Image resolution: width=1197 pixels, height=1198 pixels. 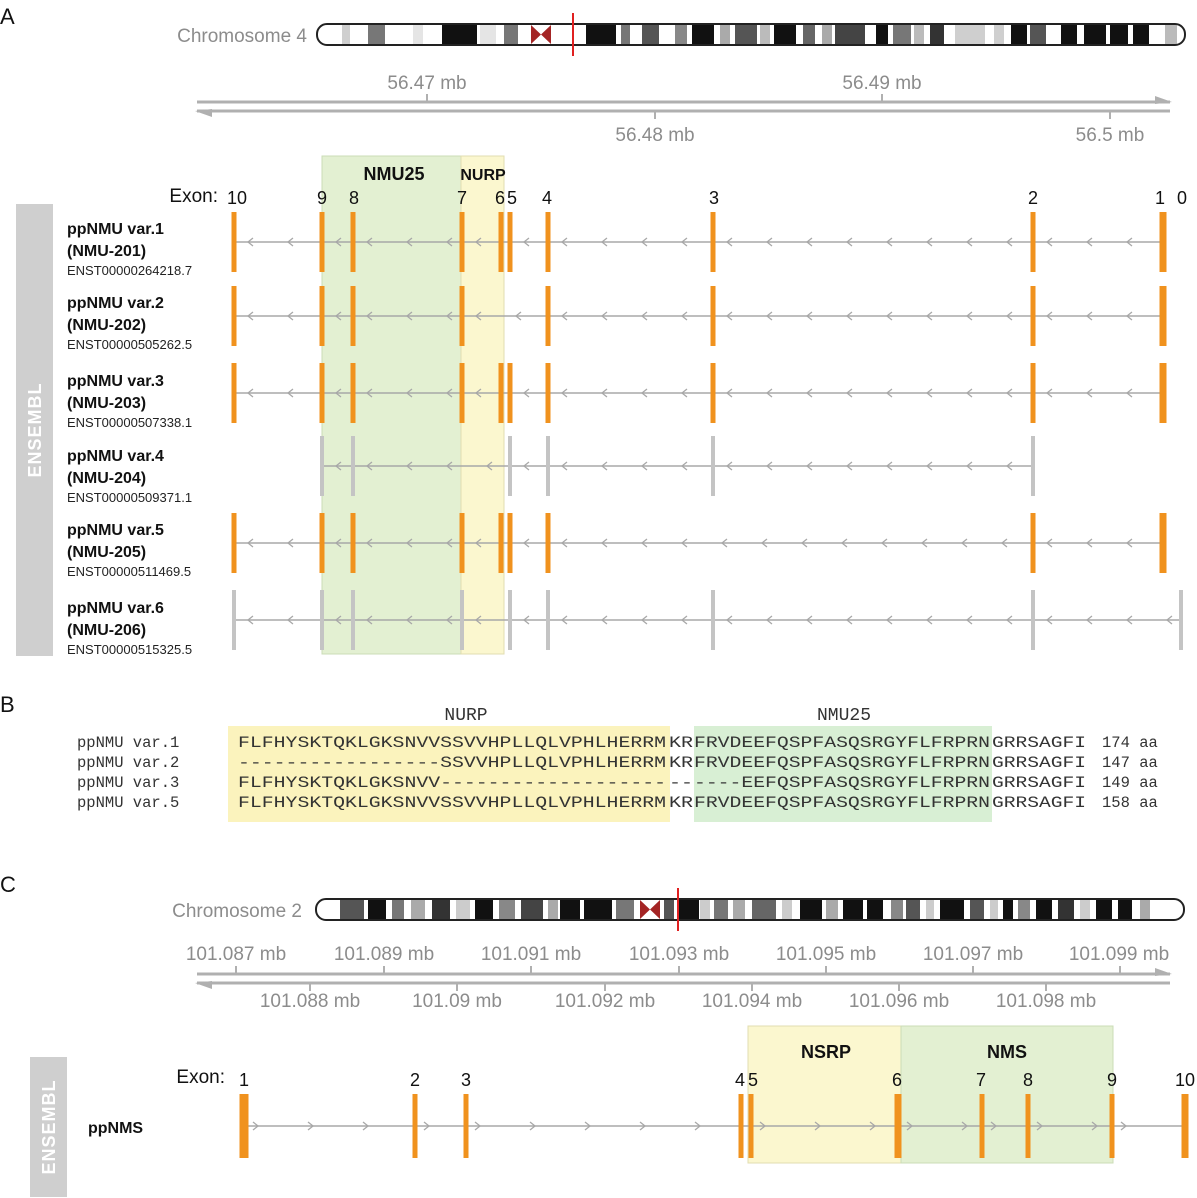 What do you see at coordinates (1112, 1080) in the screenshot?
I see `exon-number-label: 9` at bounding box center [1112, 1080].